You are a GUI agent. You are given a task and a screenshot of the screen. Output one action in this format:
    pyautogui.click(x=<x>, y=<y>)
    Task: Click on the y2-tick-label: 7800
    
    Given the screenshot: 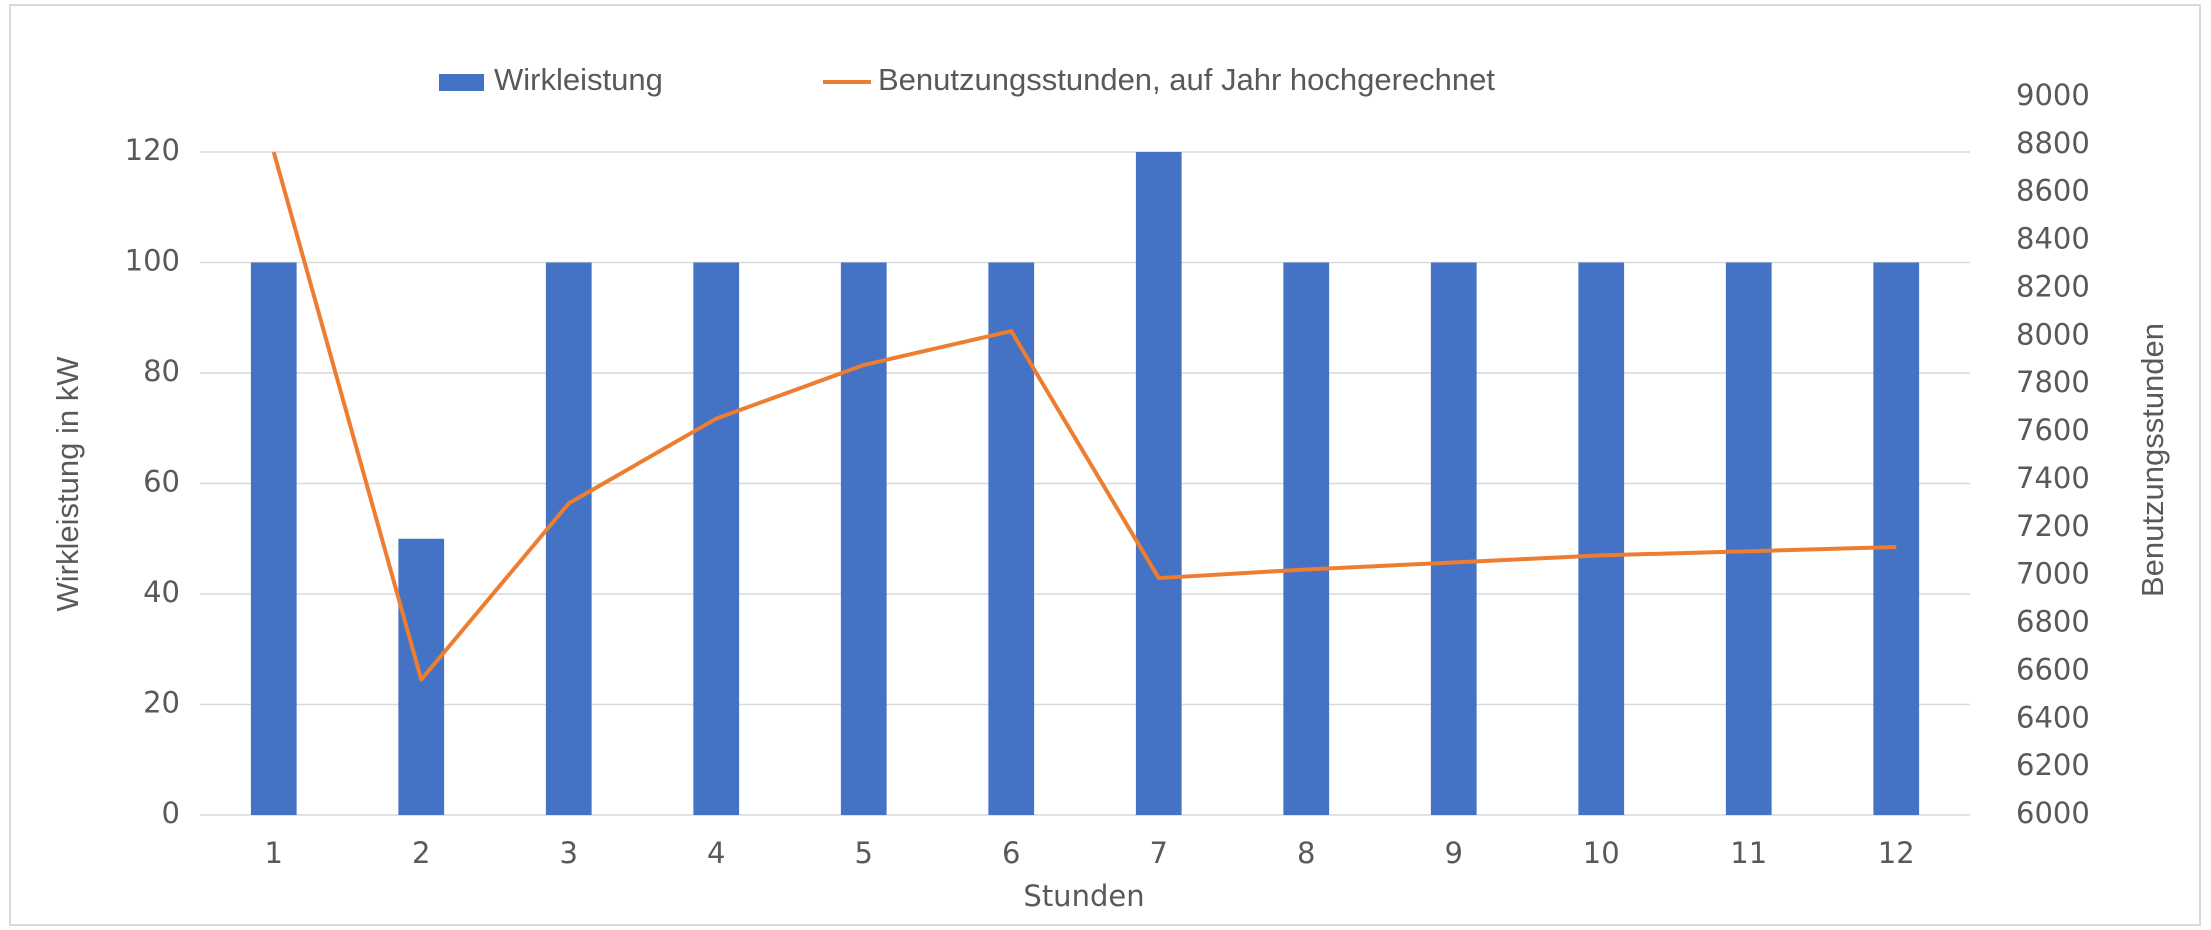 What is the action you would take?
    pyautogui.click(x=2053, y=382)
    